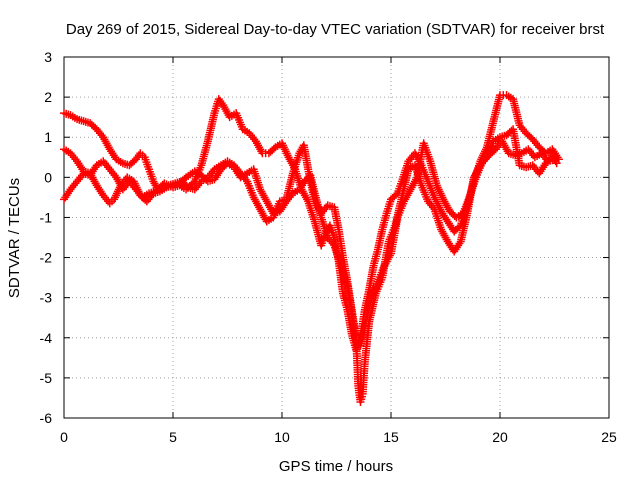 Image resolution: width=640 pixels, height=480 pixels. Describe the element at coordinates (46, 338) in the screenshot. I see `y-tick-label: -4` at that location.